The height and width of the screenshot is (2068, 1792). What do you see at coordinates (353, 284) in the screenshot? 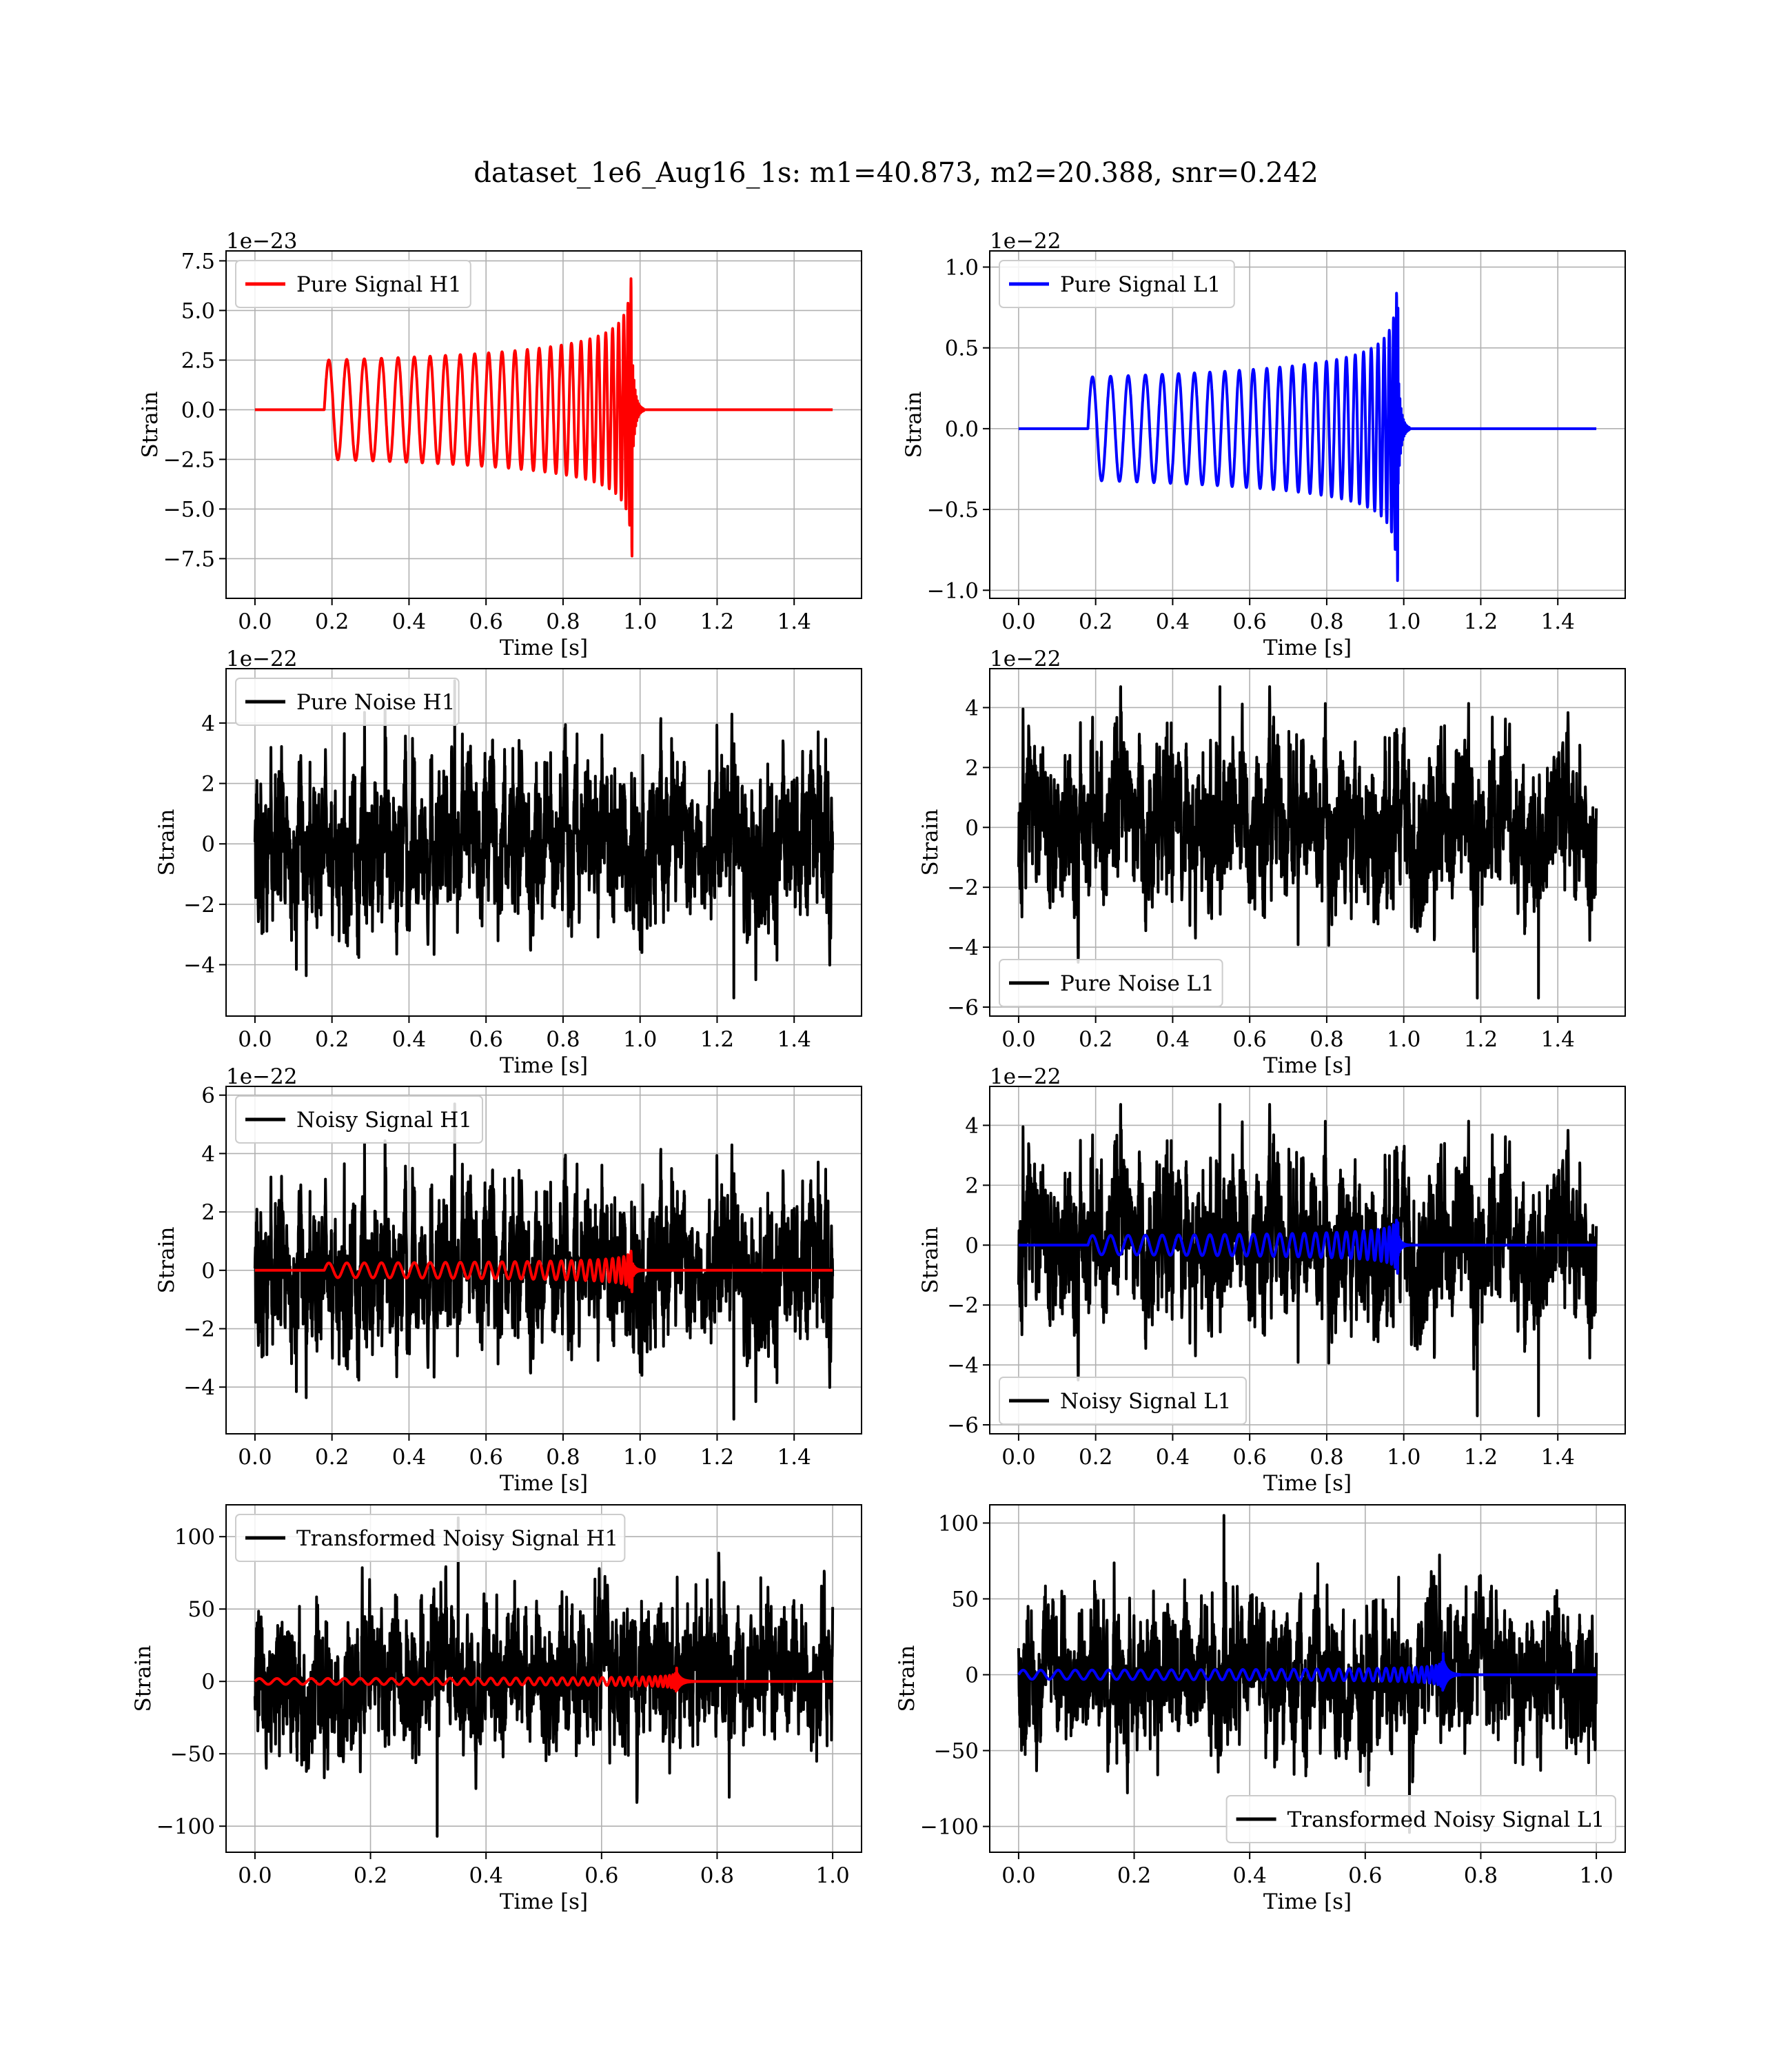
I see `legend: Pure Signal H1` at bounding box center [353, 284].